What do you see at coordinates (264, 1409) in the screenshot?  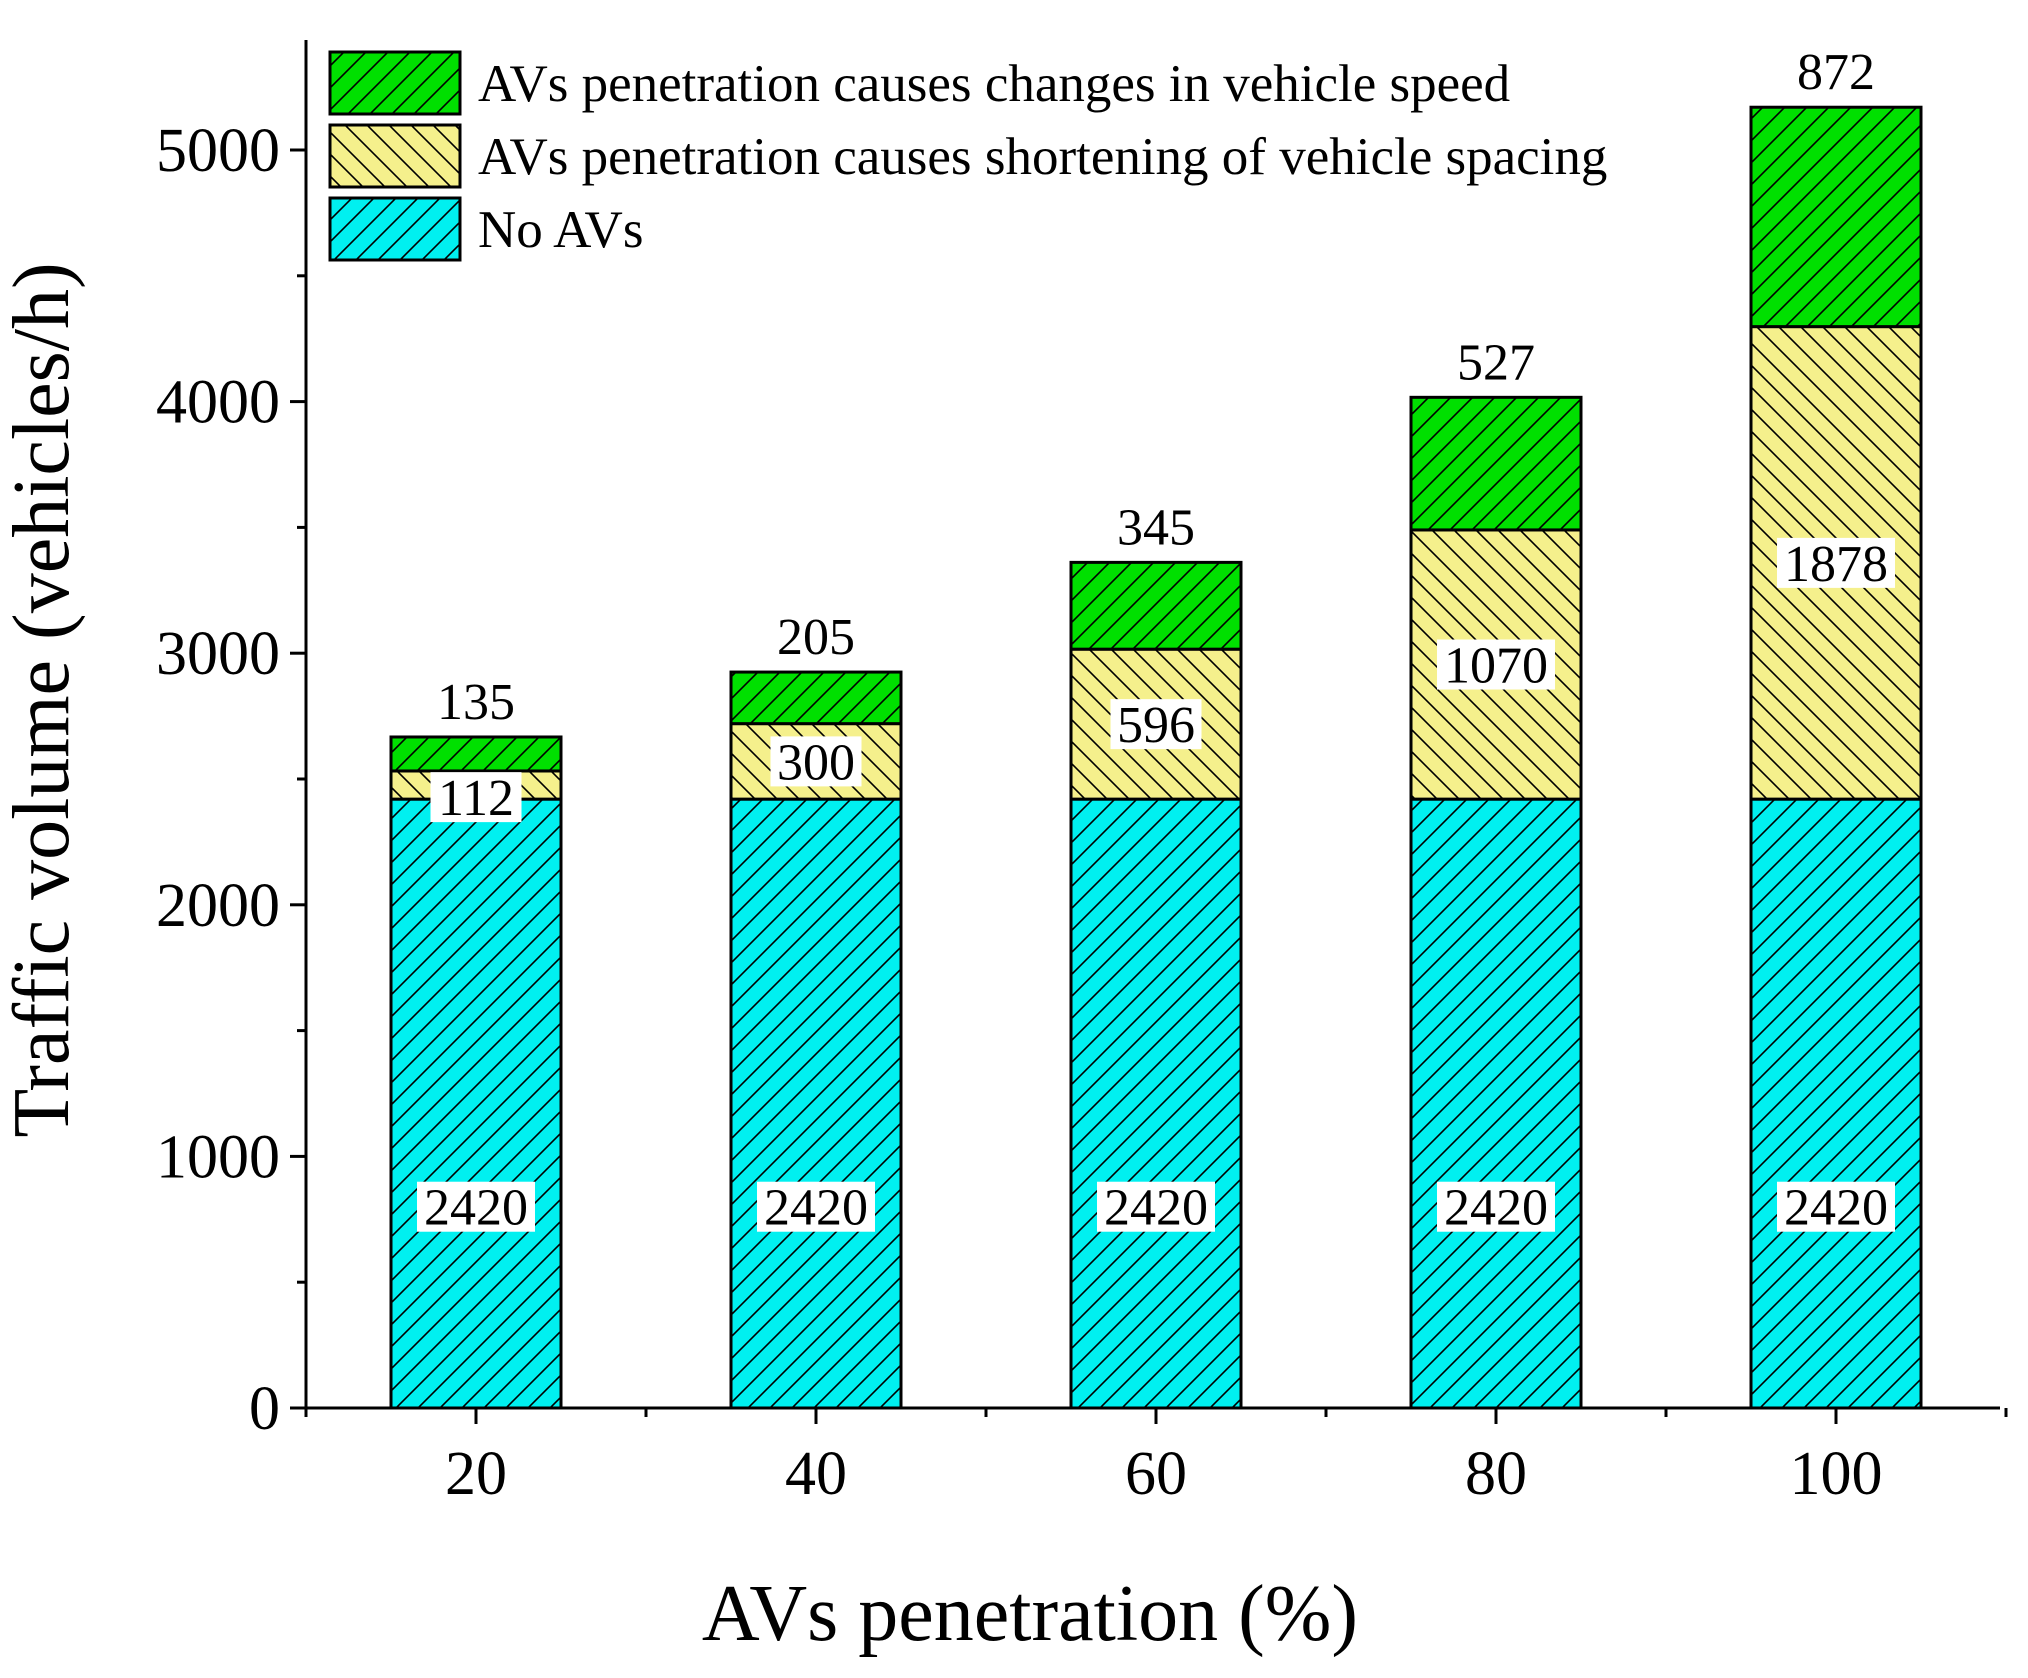 I see `y-tick-label-0: 0` at bounding box center [264, 1409].